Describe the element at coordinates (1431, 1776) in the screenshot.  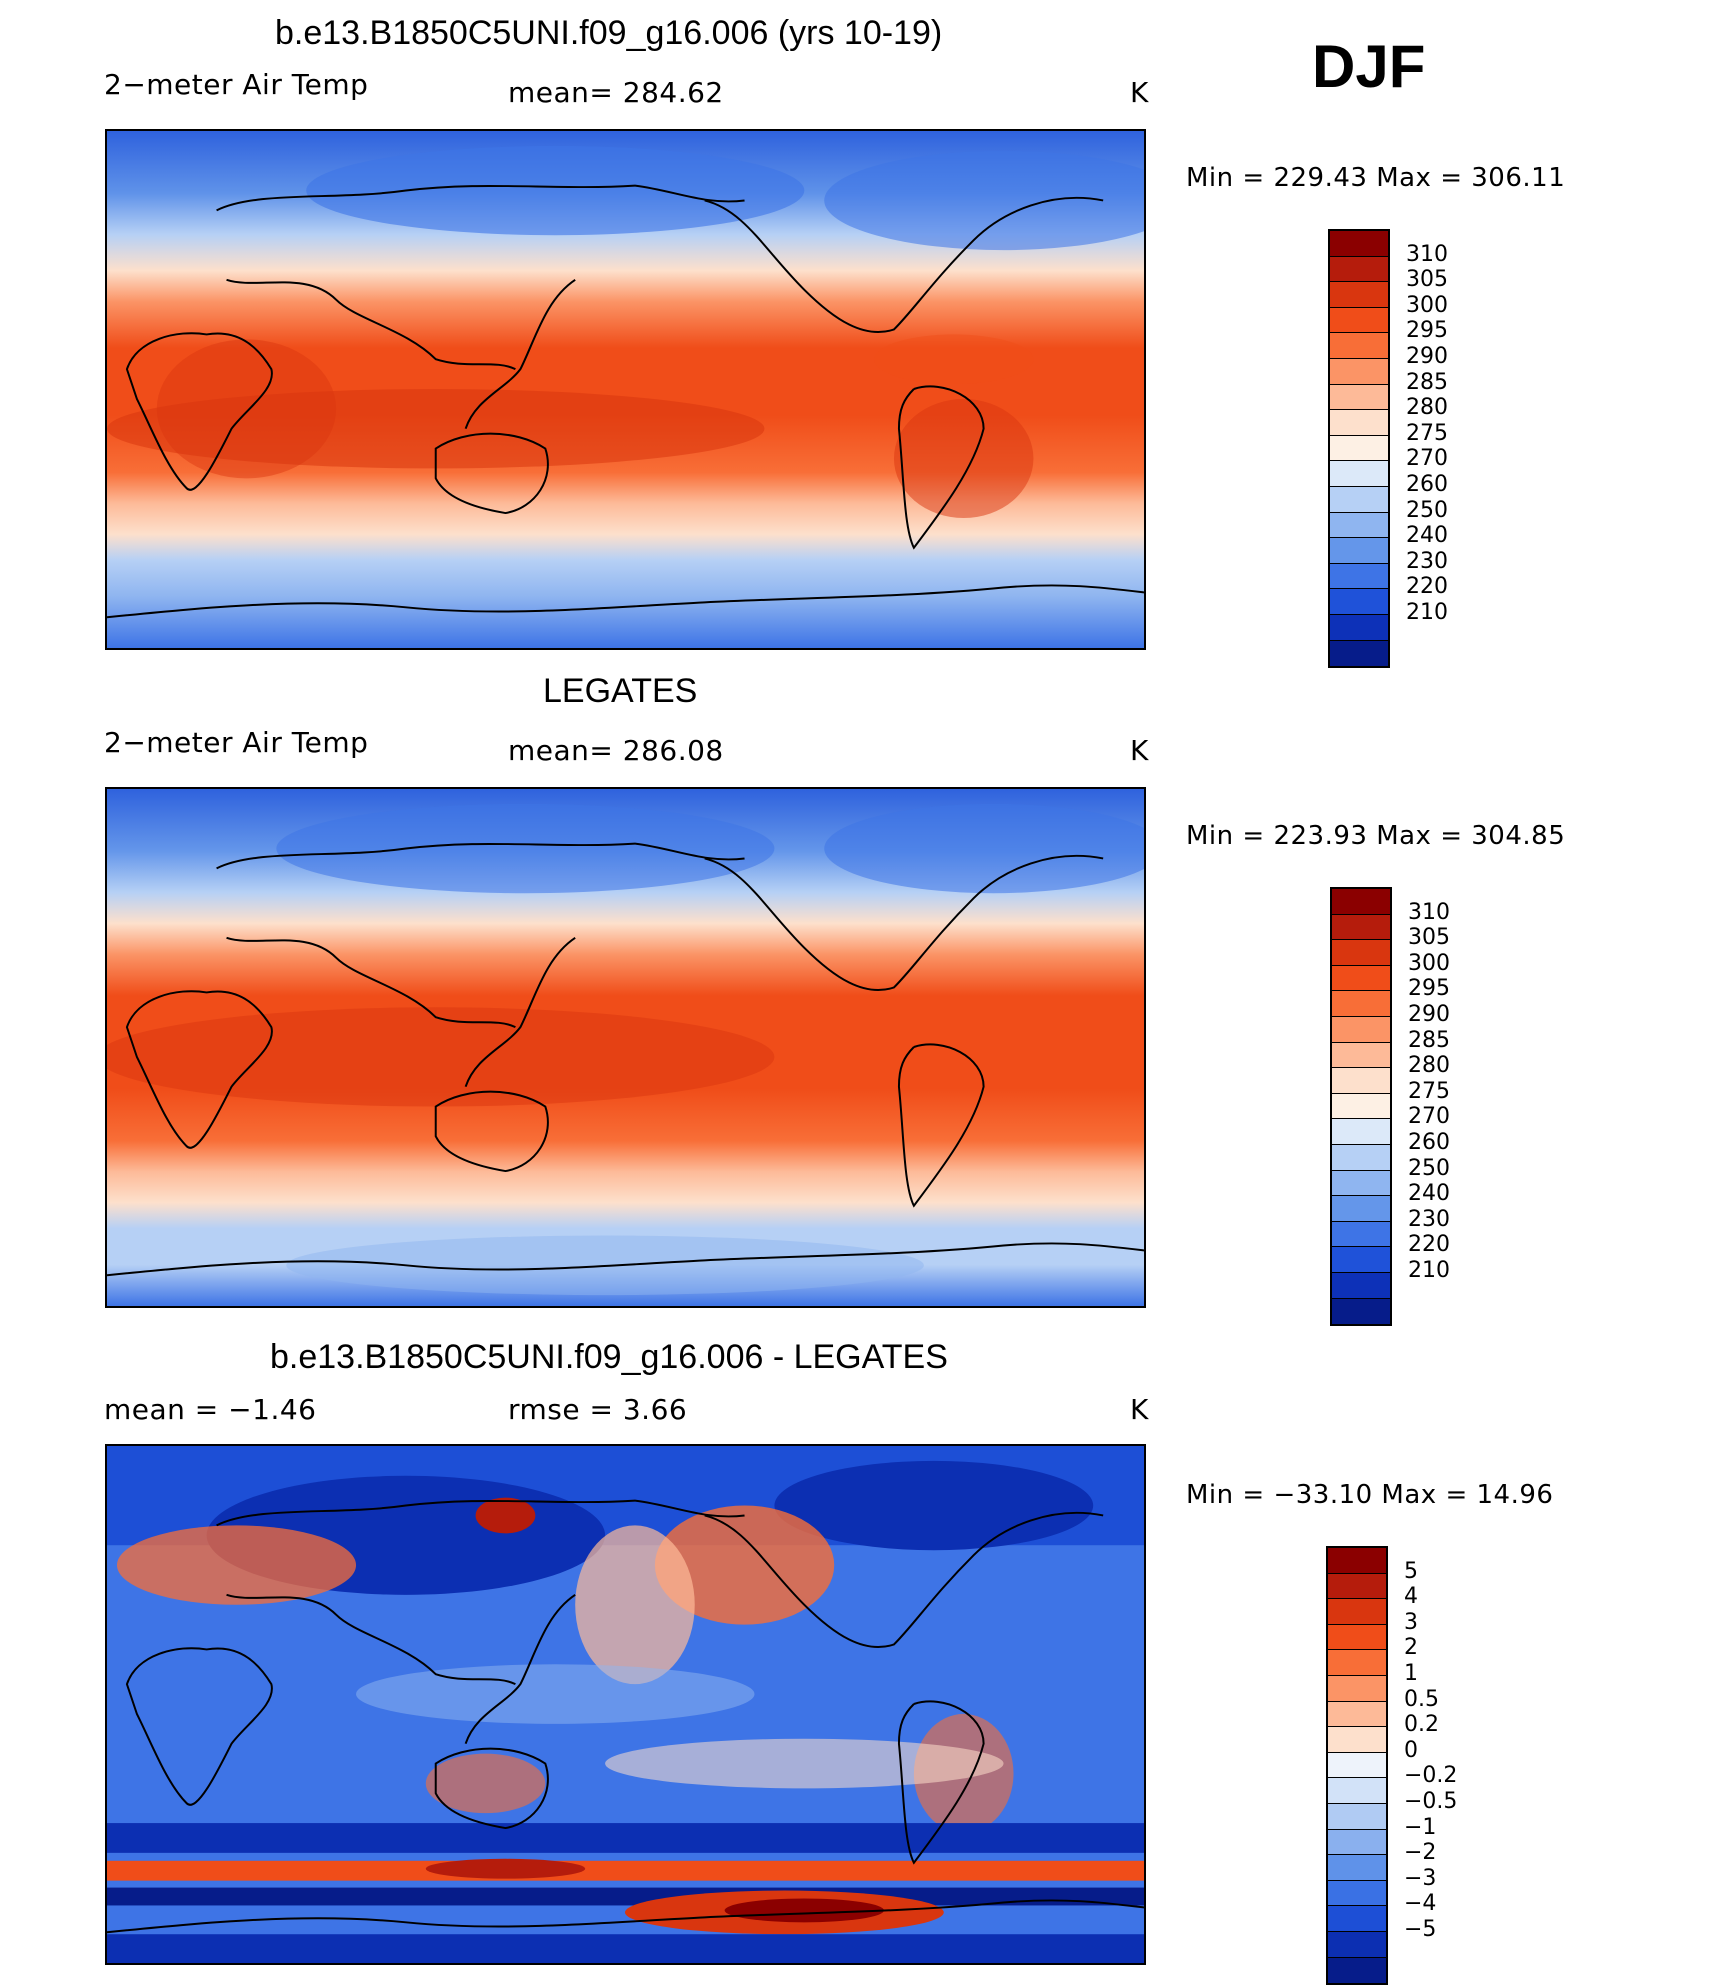
I see `colorbar-label: −0.2` at that location.